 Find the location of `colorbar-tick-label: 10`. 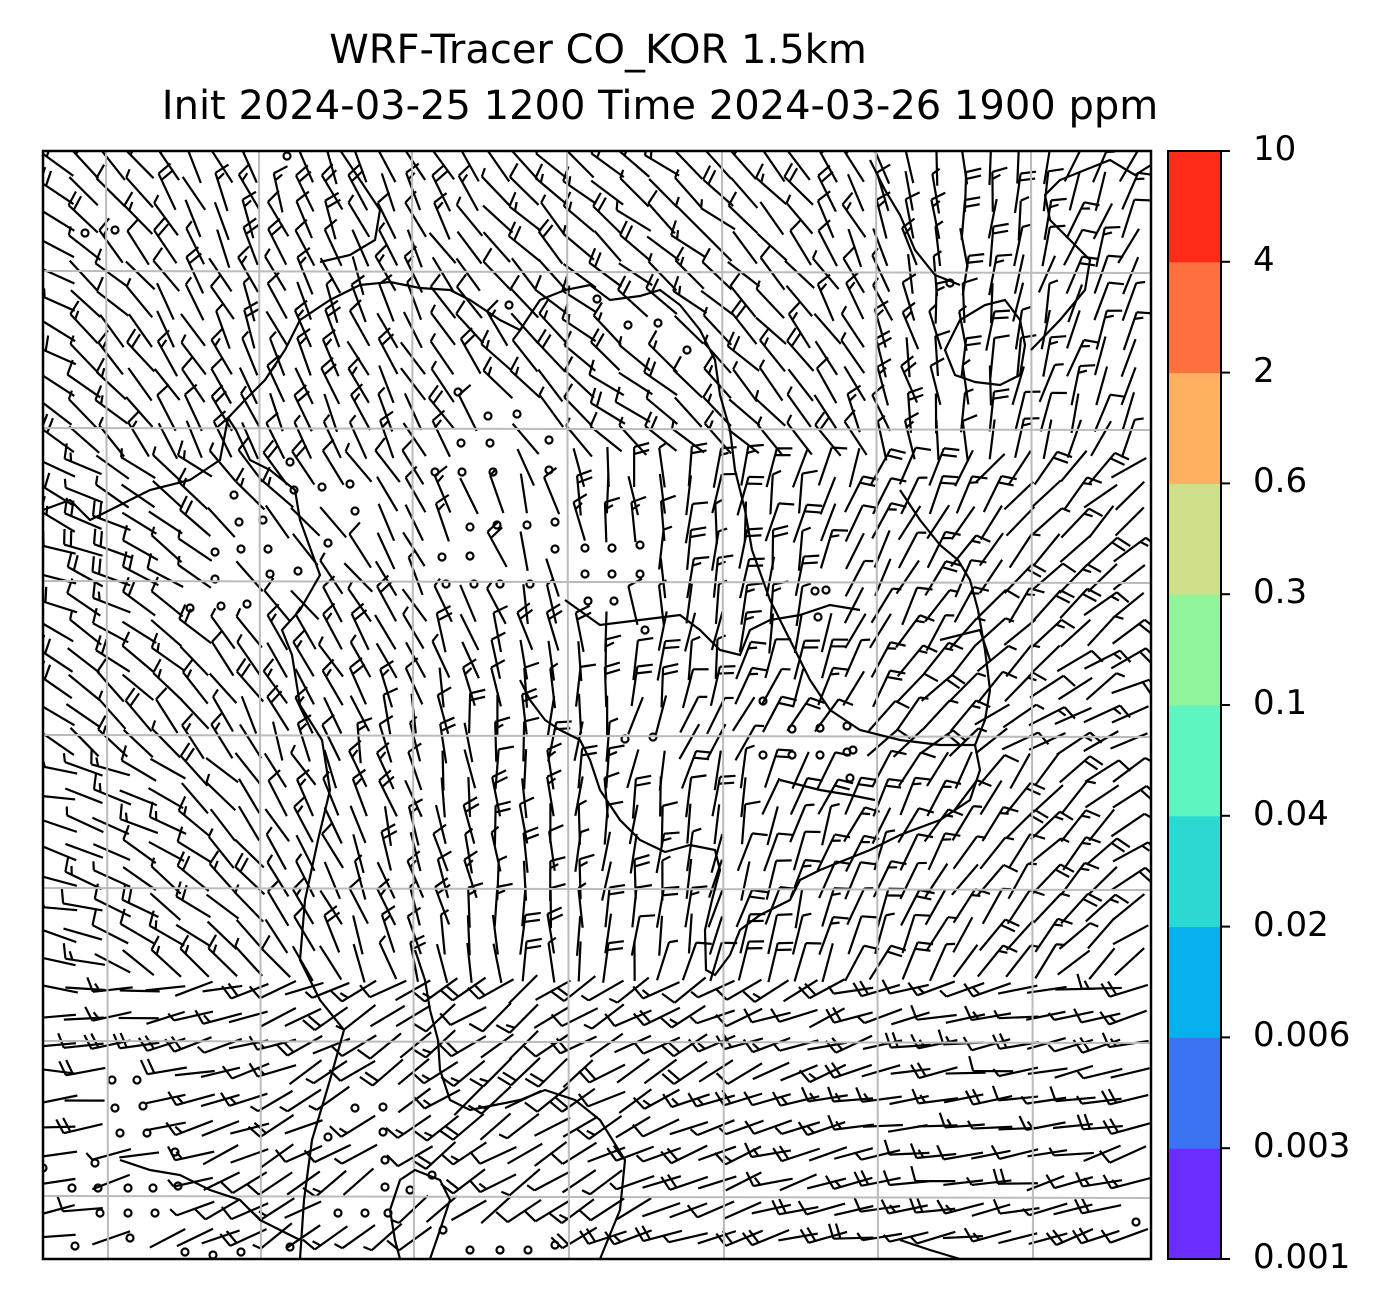

colorbar-tick-label: 10 is located at coordinates (1275, 149).